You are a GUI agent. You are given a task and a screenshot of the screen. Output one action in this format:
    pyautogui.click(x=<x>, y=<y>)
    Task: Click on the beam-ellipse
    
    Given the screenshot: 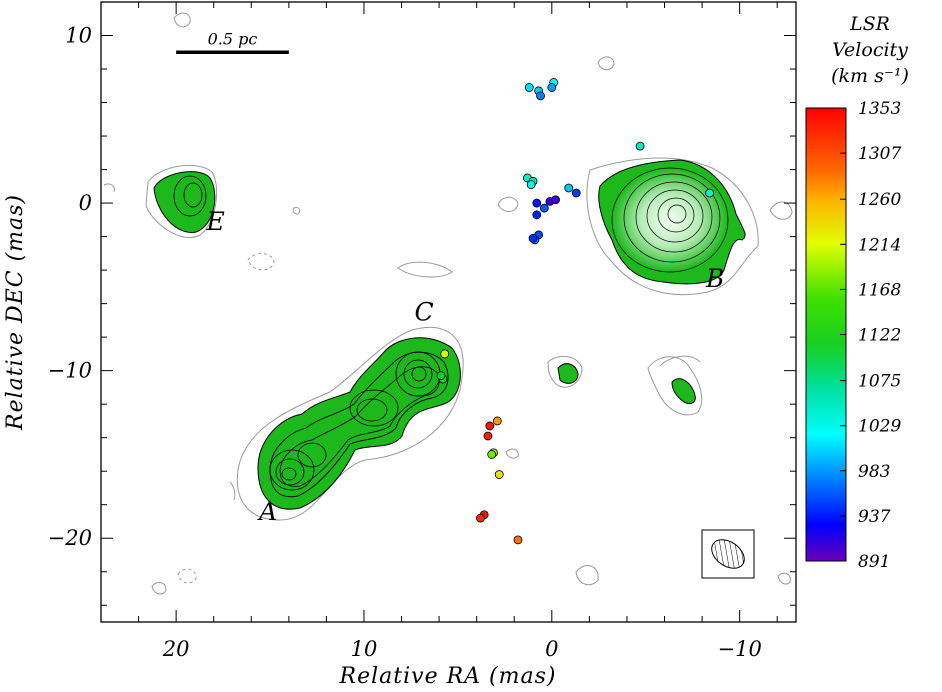 What is the action you would take?
    pyautogui.click(x=728, y=554)
    